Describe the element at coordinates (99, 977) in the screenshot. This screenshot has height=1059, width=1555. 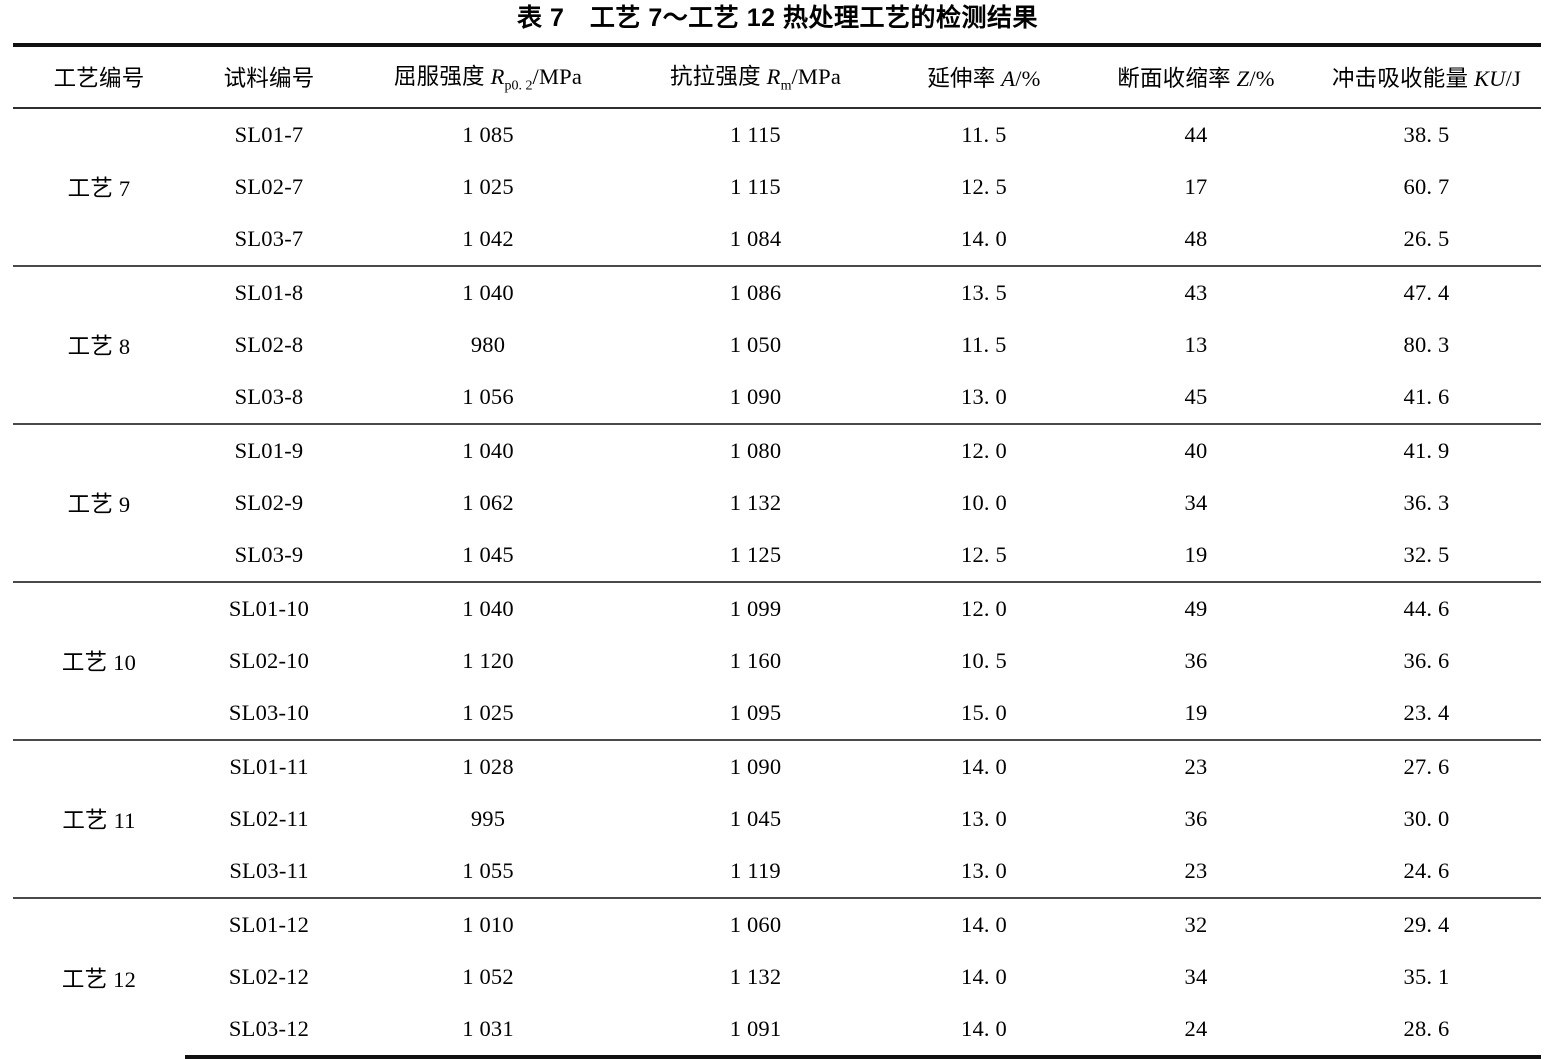
I see `process-group-label: 工艺 12` at that location.